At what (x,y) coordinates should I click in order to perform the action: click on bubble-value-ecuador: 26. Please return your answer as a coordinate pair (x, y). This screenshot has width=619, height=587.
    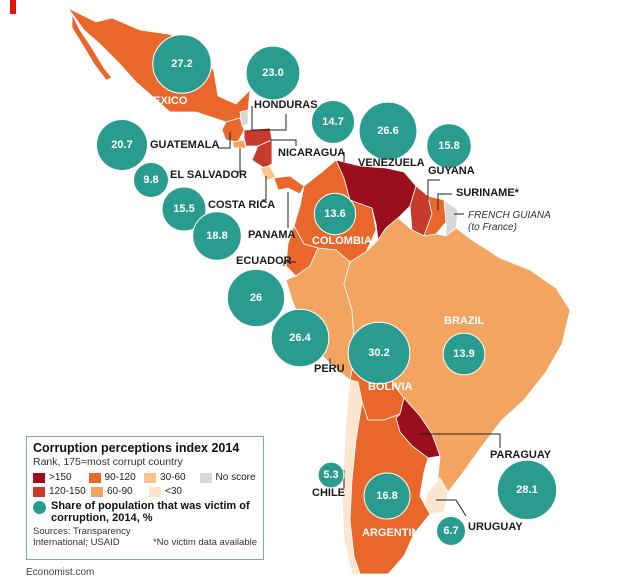
    Looking at the image, I should click on (256, 298).